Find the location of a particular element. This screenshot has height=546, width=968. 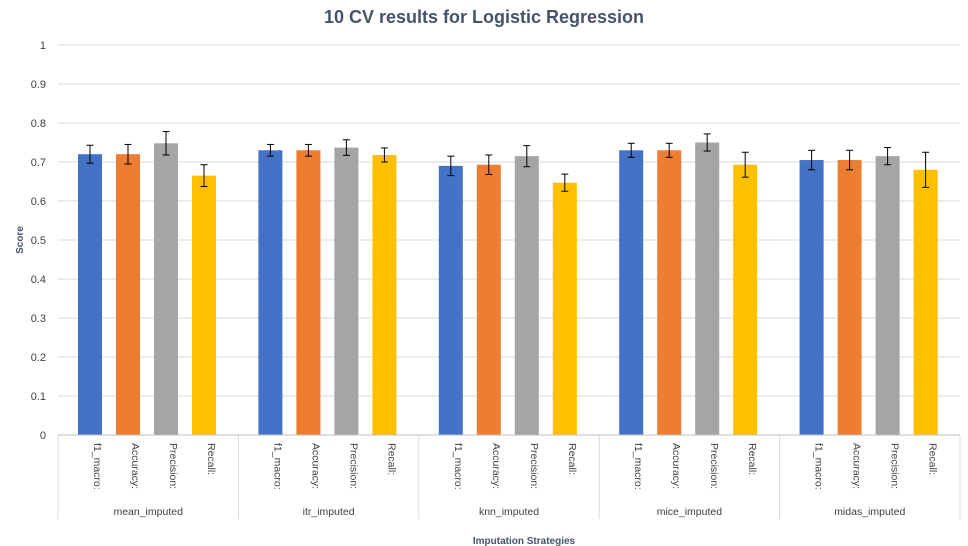

y-tick-label: 1 is located at coordinates (43, 46).